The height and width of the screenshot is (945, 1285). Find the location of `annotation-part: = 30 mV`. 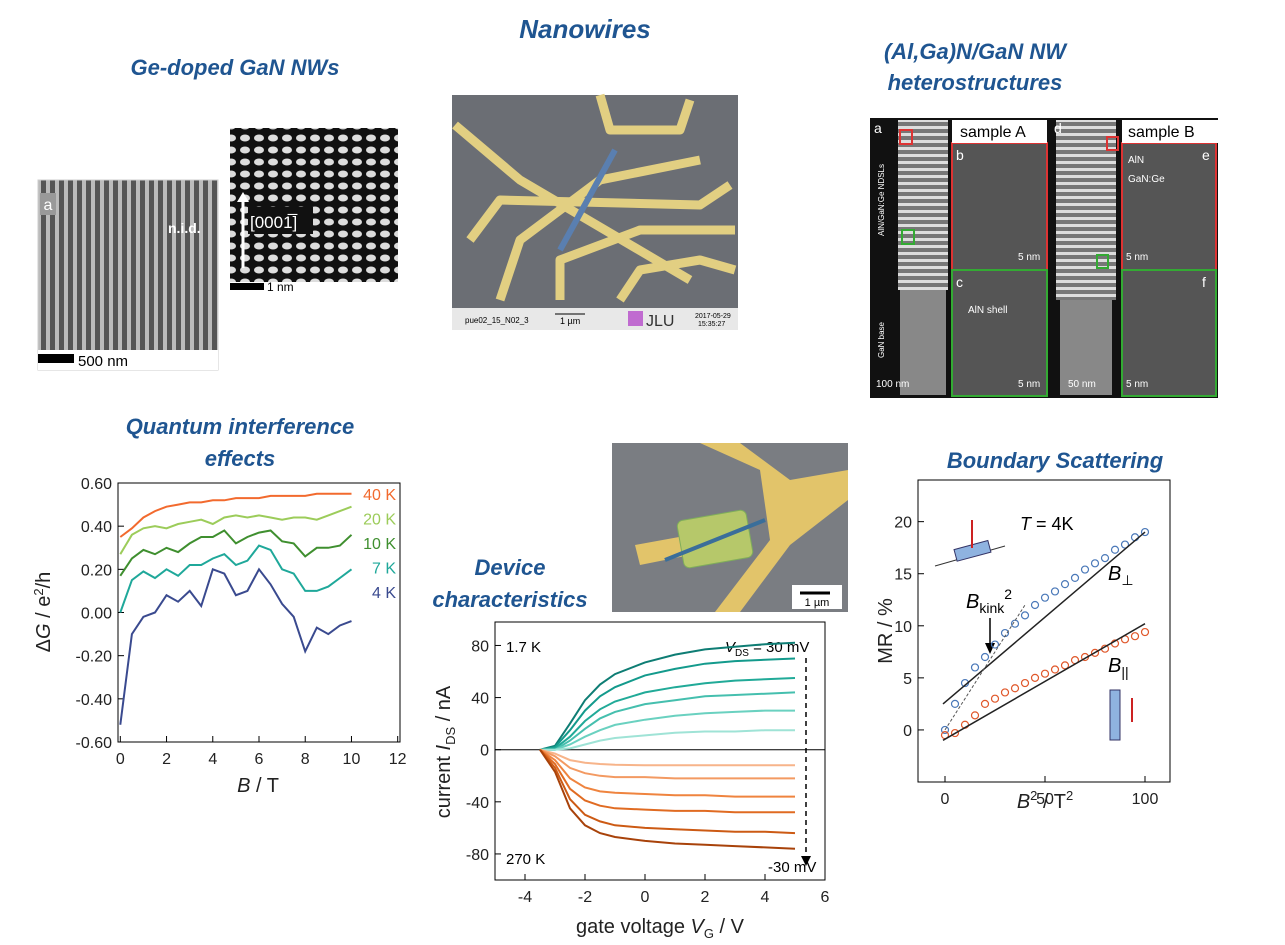

annotation-part: = 30 mV is located at coordinates (779, 647).